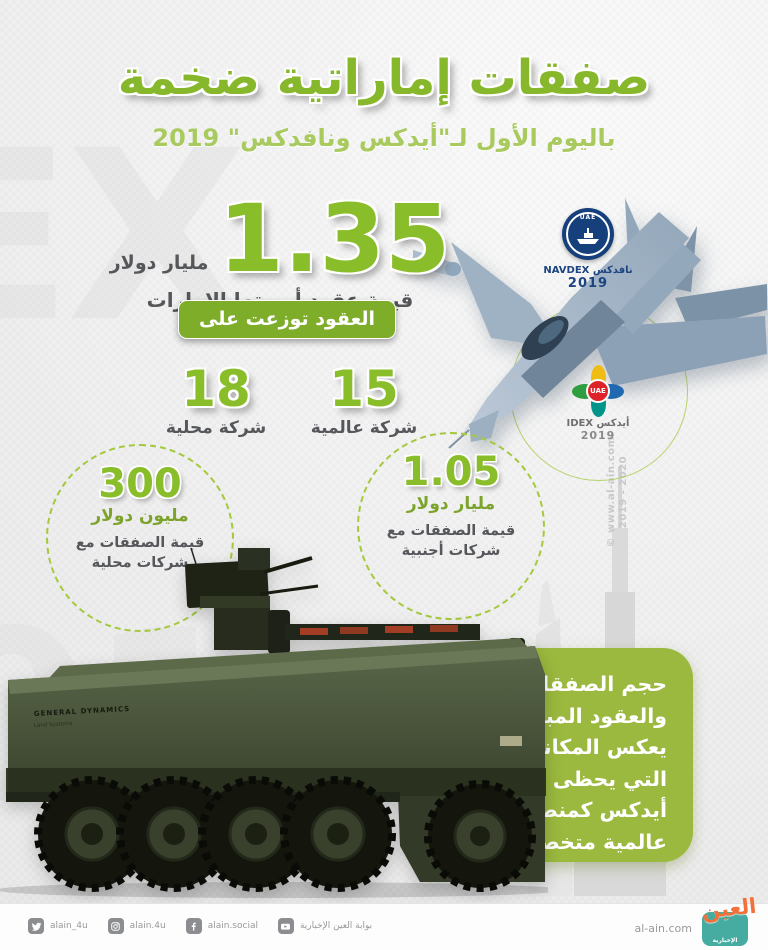 This screenshot has width=768, height=950. I want to click on idex-flower-icon: UAE, so click(598, 391).